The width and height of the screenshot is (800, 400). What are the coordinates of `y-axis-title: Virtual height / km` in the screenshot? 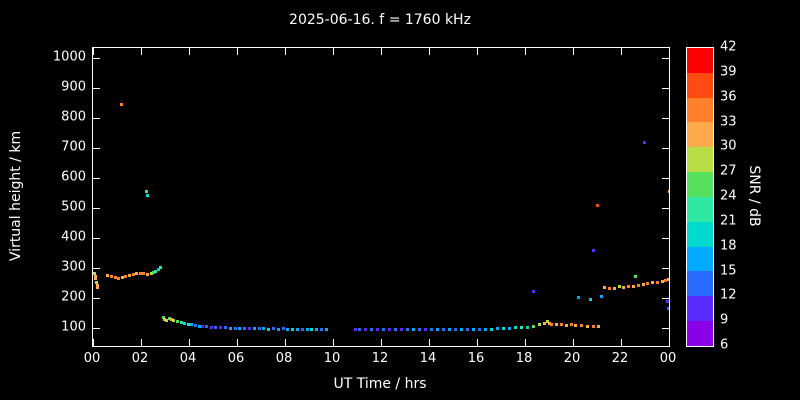 It's located at (16, 196).